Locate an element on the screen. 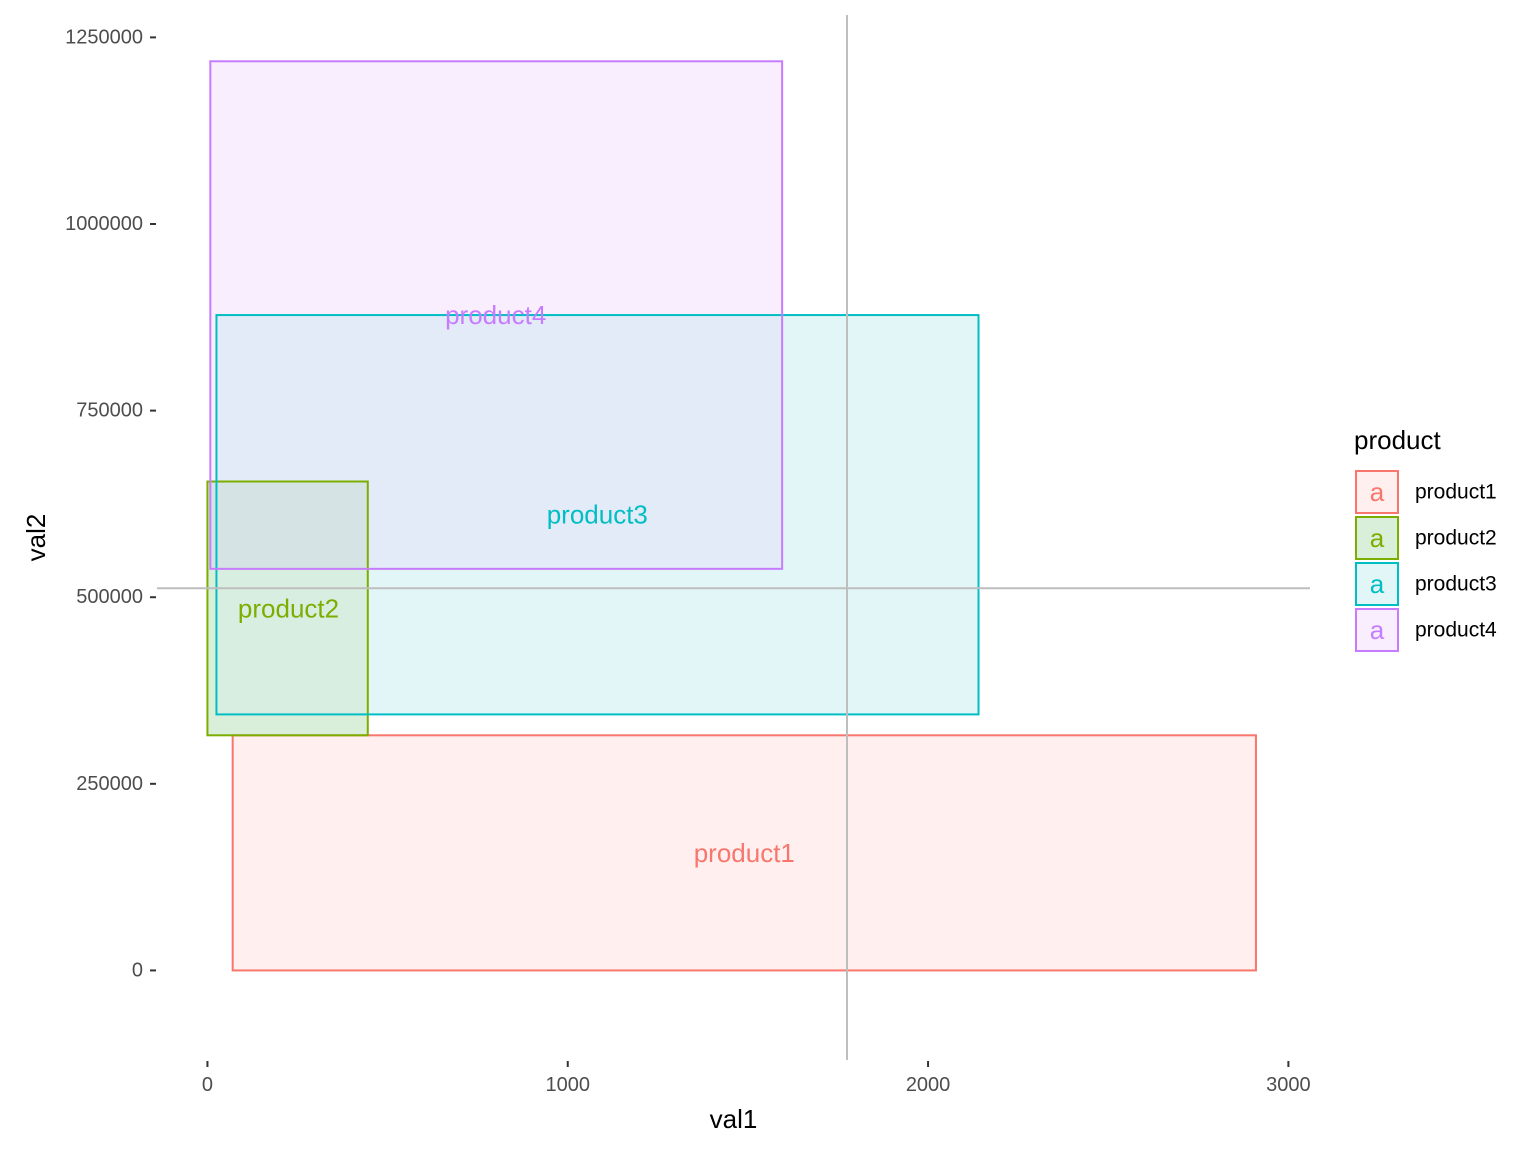 The height and width of the screenshot is (1152, 1536). x-tick-label-1: 1000 is located at coordinates (568, 1085).